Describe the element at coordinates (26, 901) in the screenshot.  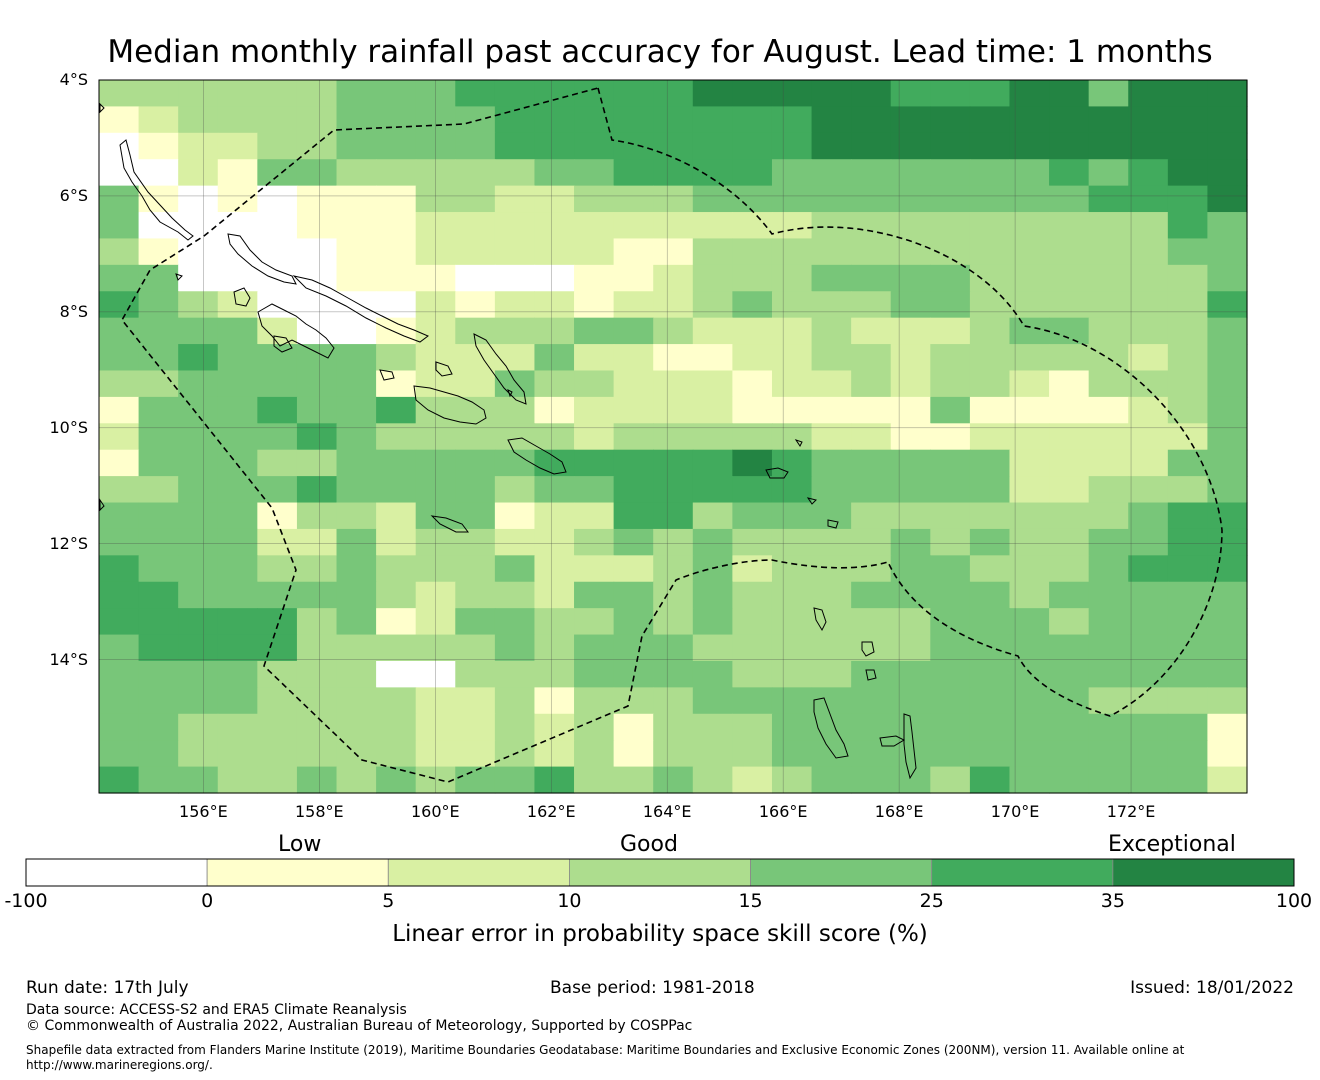
I see `colorbar-tick-label: -100` at that location.